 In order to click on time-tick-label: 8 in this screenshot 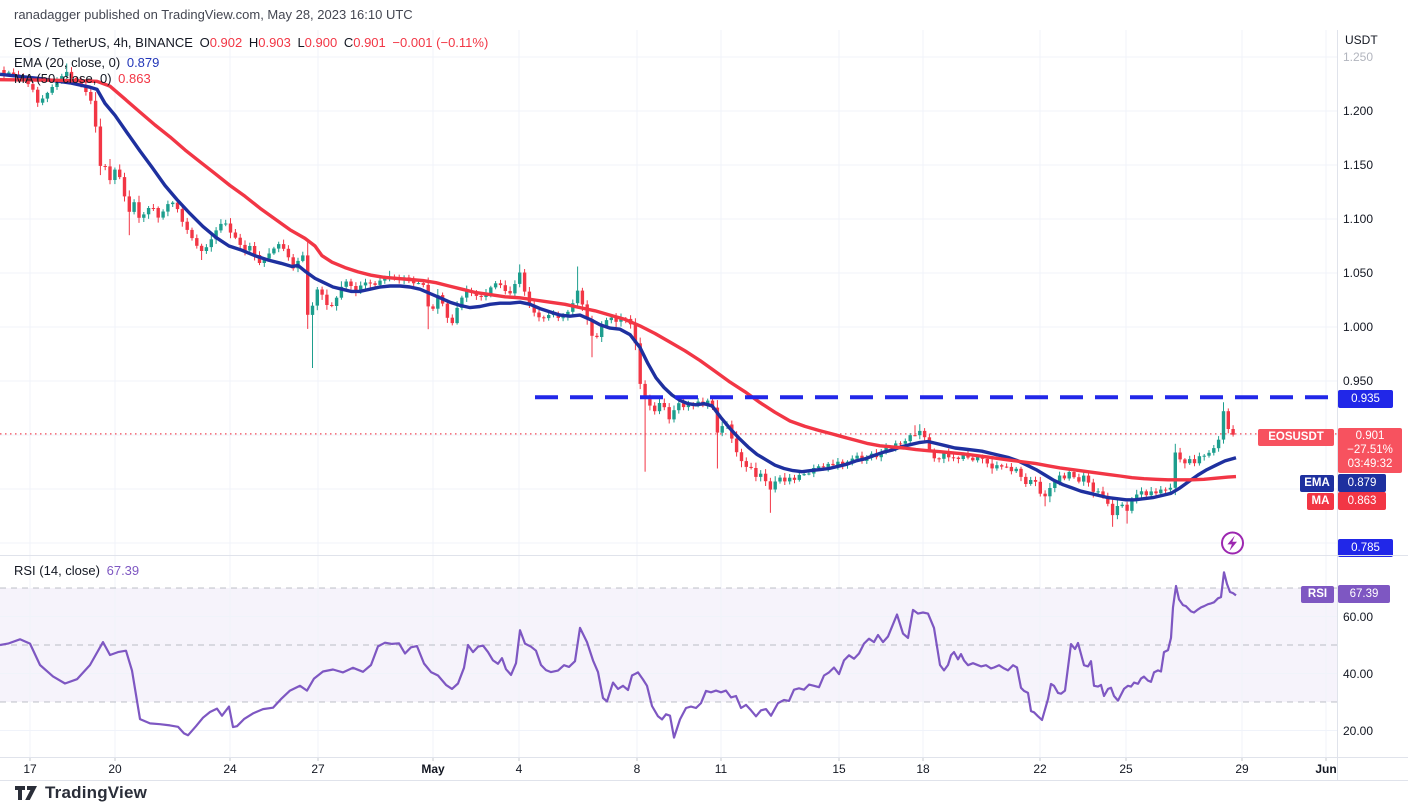, I will do `click(637, 769)`.